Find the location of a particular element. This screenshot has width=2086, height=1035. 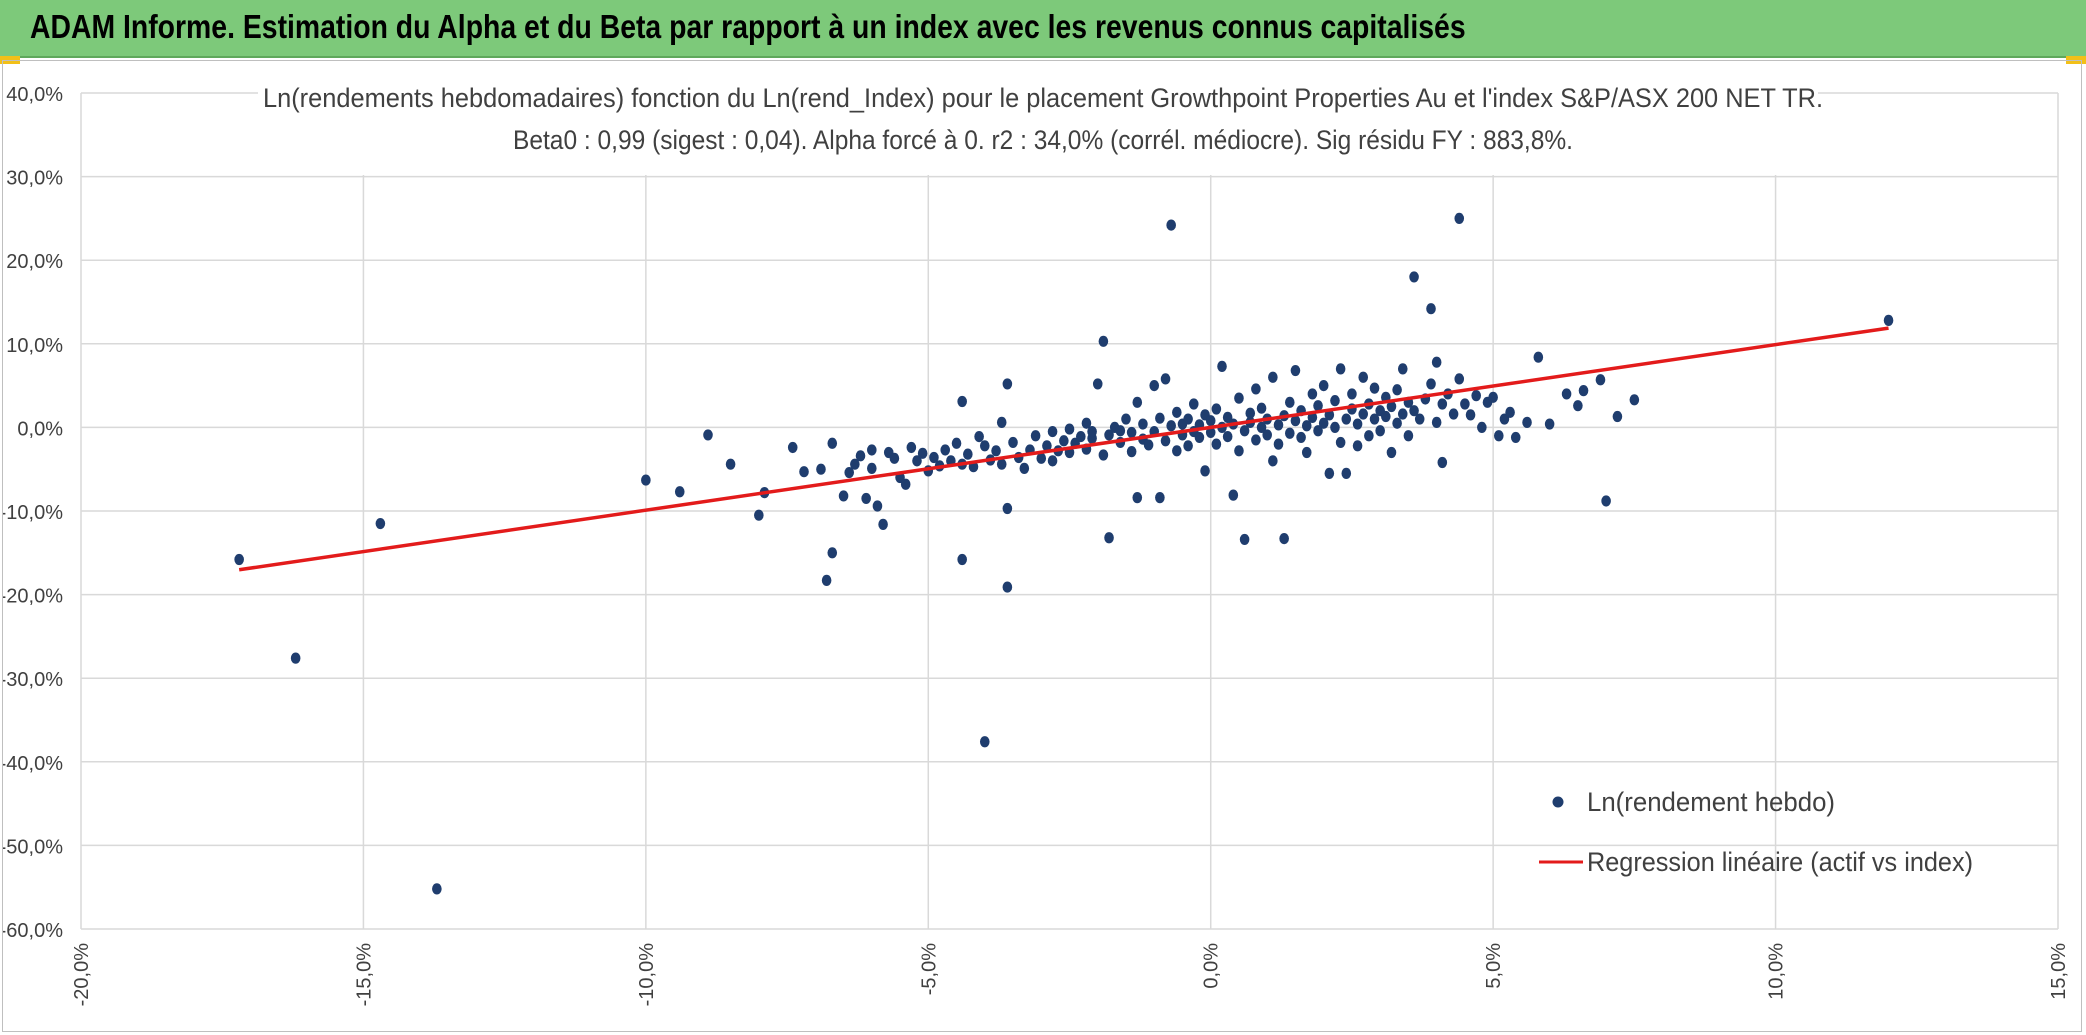

legend-label-scatter: Ln(rendement hebdo) is located at coordinates (1711, 802).